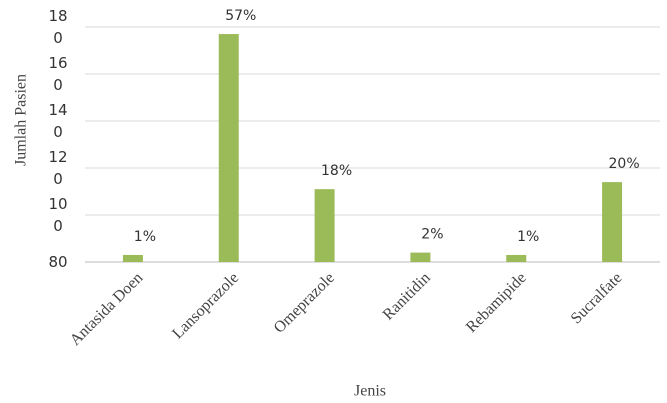  Describe the element at coordinates (624, 164) in the screenshot. I see `data-label: 20%` at that location.